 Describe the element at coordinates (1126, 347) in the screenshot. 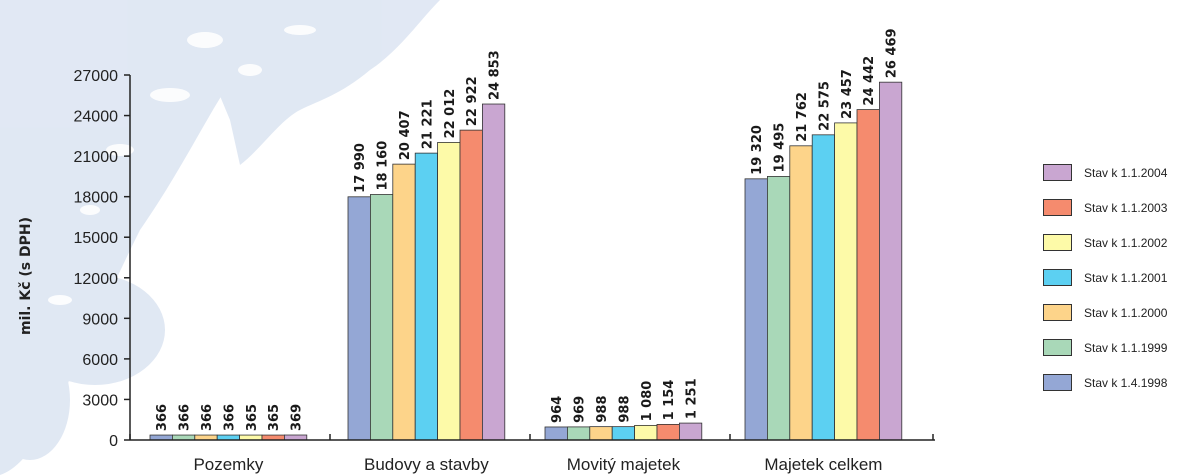

I see `legend-label: Stav k 1.1.1999` at that location.